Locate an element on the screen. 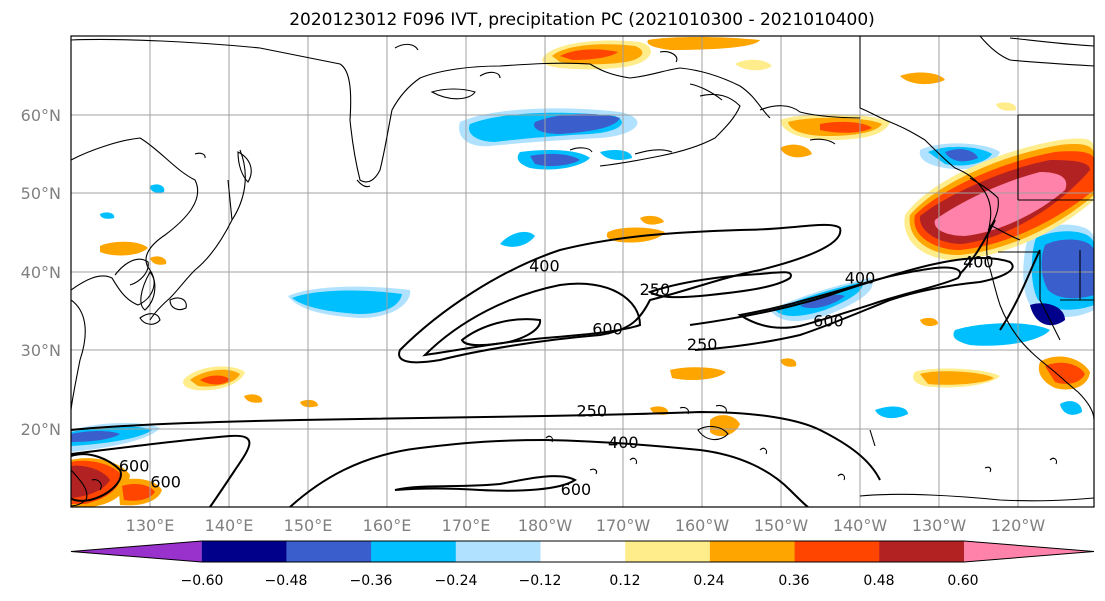 The width and height of the screenshot is (1105, 601). latitude-labels: 60°N 50°N 40°N 30°N 20°N is located at coordinates (41, 272).